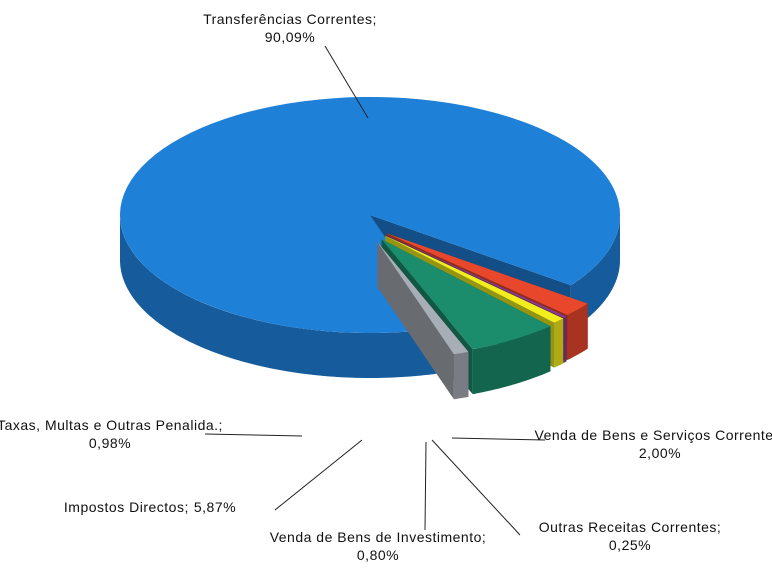  What do you see at coordinates (660, 453) in the screenshot?
I see `label-value: 2,00%` at bounding box center [660, 453].